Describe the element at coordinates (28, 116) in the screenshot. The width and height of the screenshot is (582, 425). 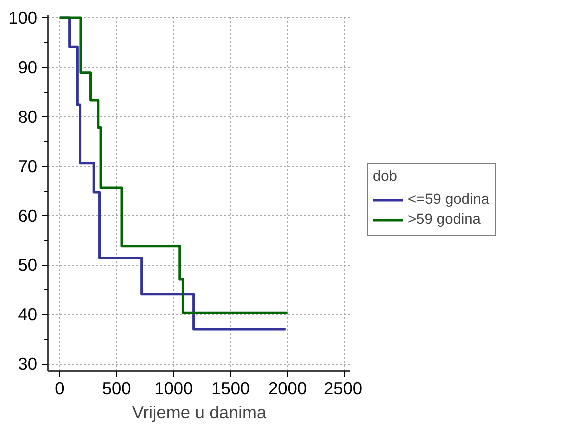
I see `y-tick-label: 80` at that location.